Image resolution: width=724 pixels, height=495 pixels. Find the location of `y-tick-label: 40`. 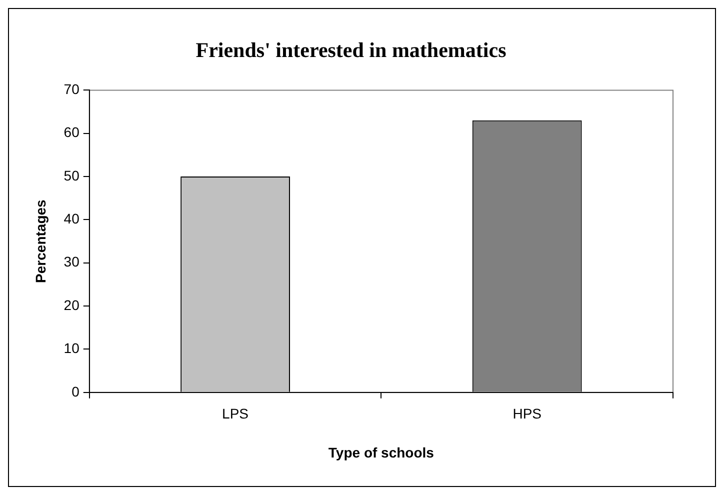

y-tick-label: 40 is located at coordinates (72, 218).